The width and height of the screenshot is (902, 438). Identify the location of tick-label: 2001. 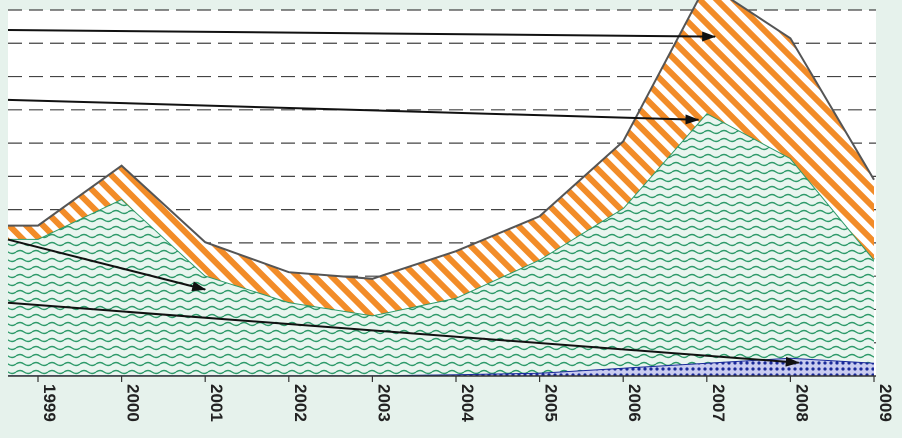
(216, 403).